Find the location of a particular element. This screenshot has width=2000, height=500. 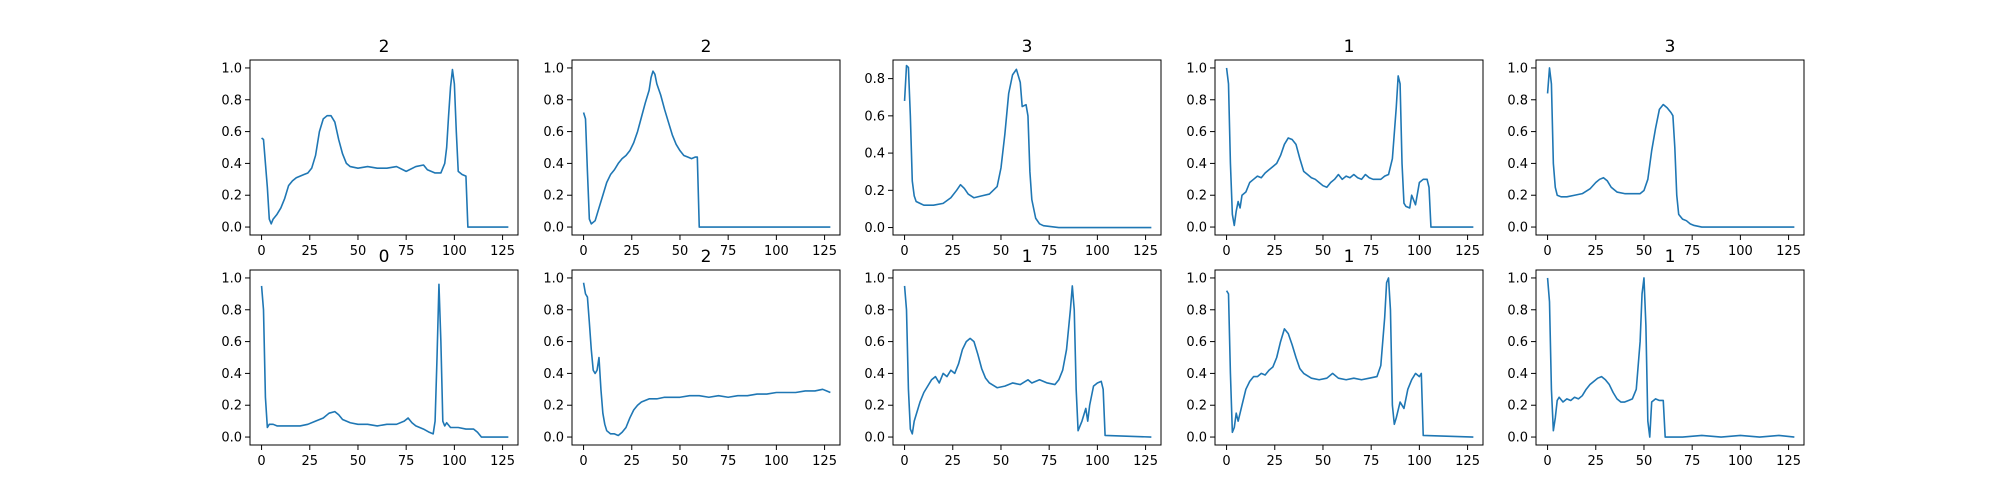

subplot-title: 0 is located at coordinates (384, 257).